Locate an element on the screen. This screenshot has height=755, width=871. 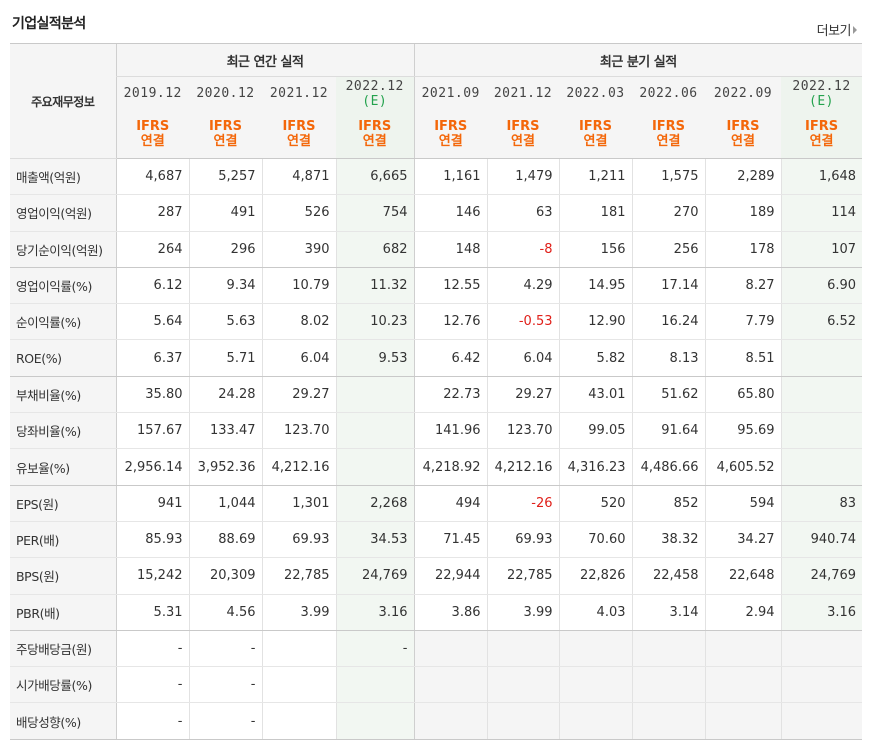
table-cell: 5,257 is located at coordinates (225, 177).